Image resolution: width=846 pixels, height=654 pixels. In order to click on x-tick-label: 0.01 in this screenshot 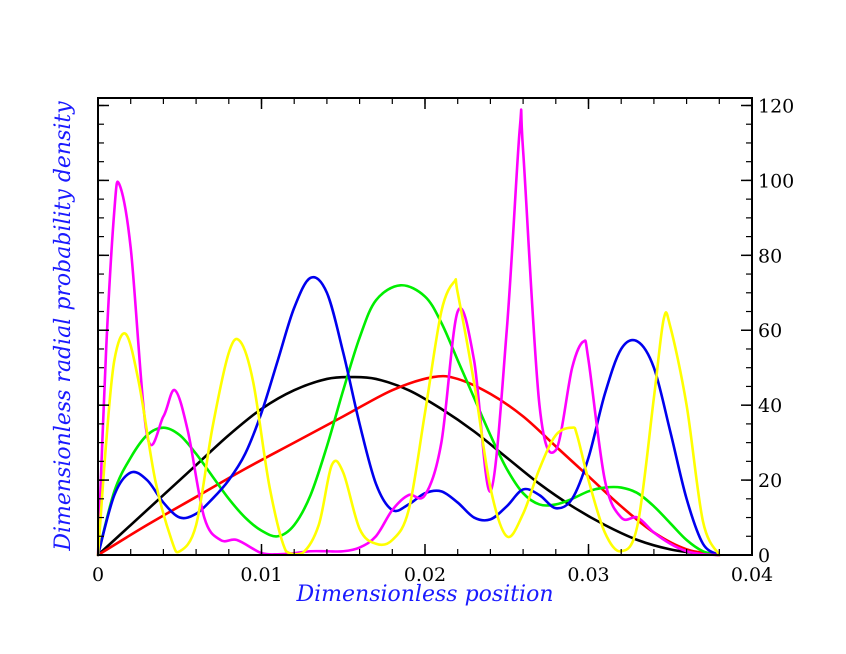, I will do `click(261, 575)`.